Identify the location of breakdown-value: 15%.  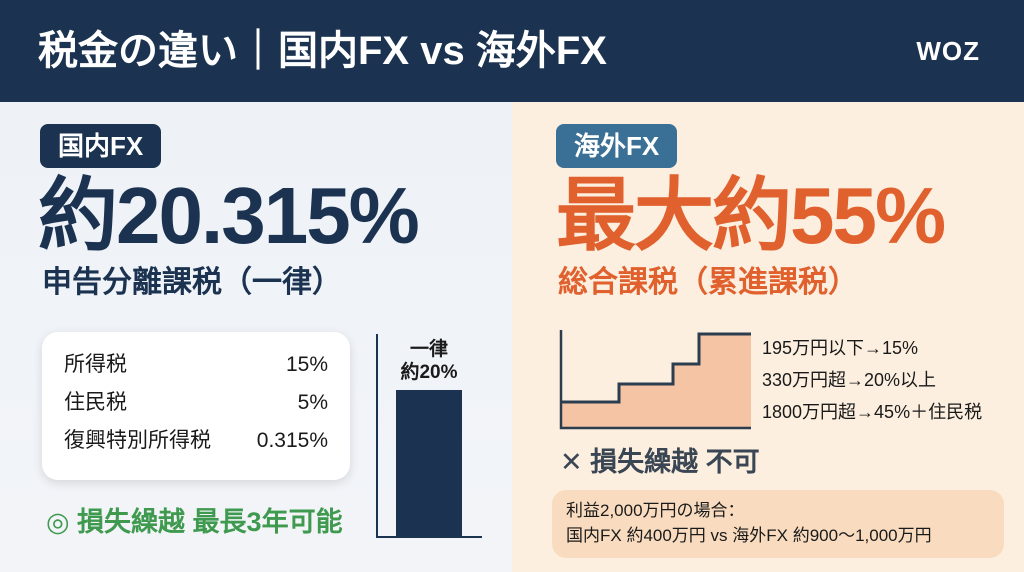
(306, 364).